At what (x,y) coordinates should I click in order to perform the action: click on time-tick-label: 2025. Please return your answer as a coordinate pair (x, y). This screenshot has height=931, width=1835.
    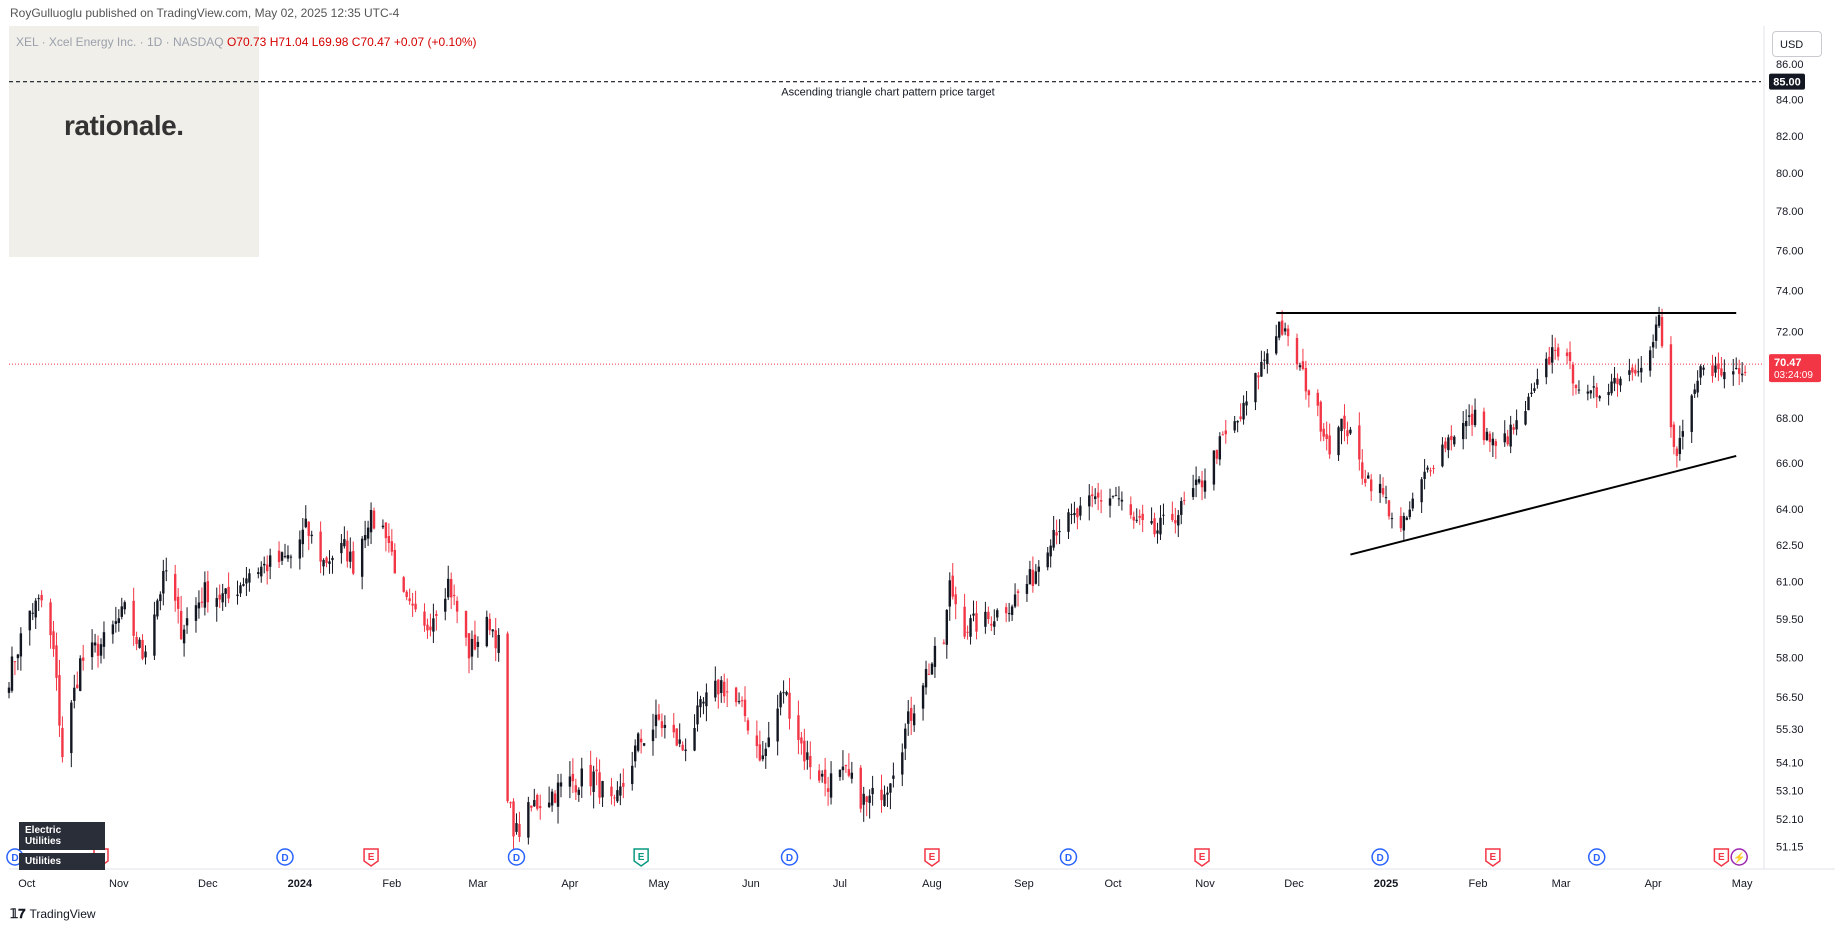
    Looking at the image, I should click on (1386, 884).